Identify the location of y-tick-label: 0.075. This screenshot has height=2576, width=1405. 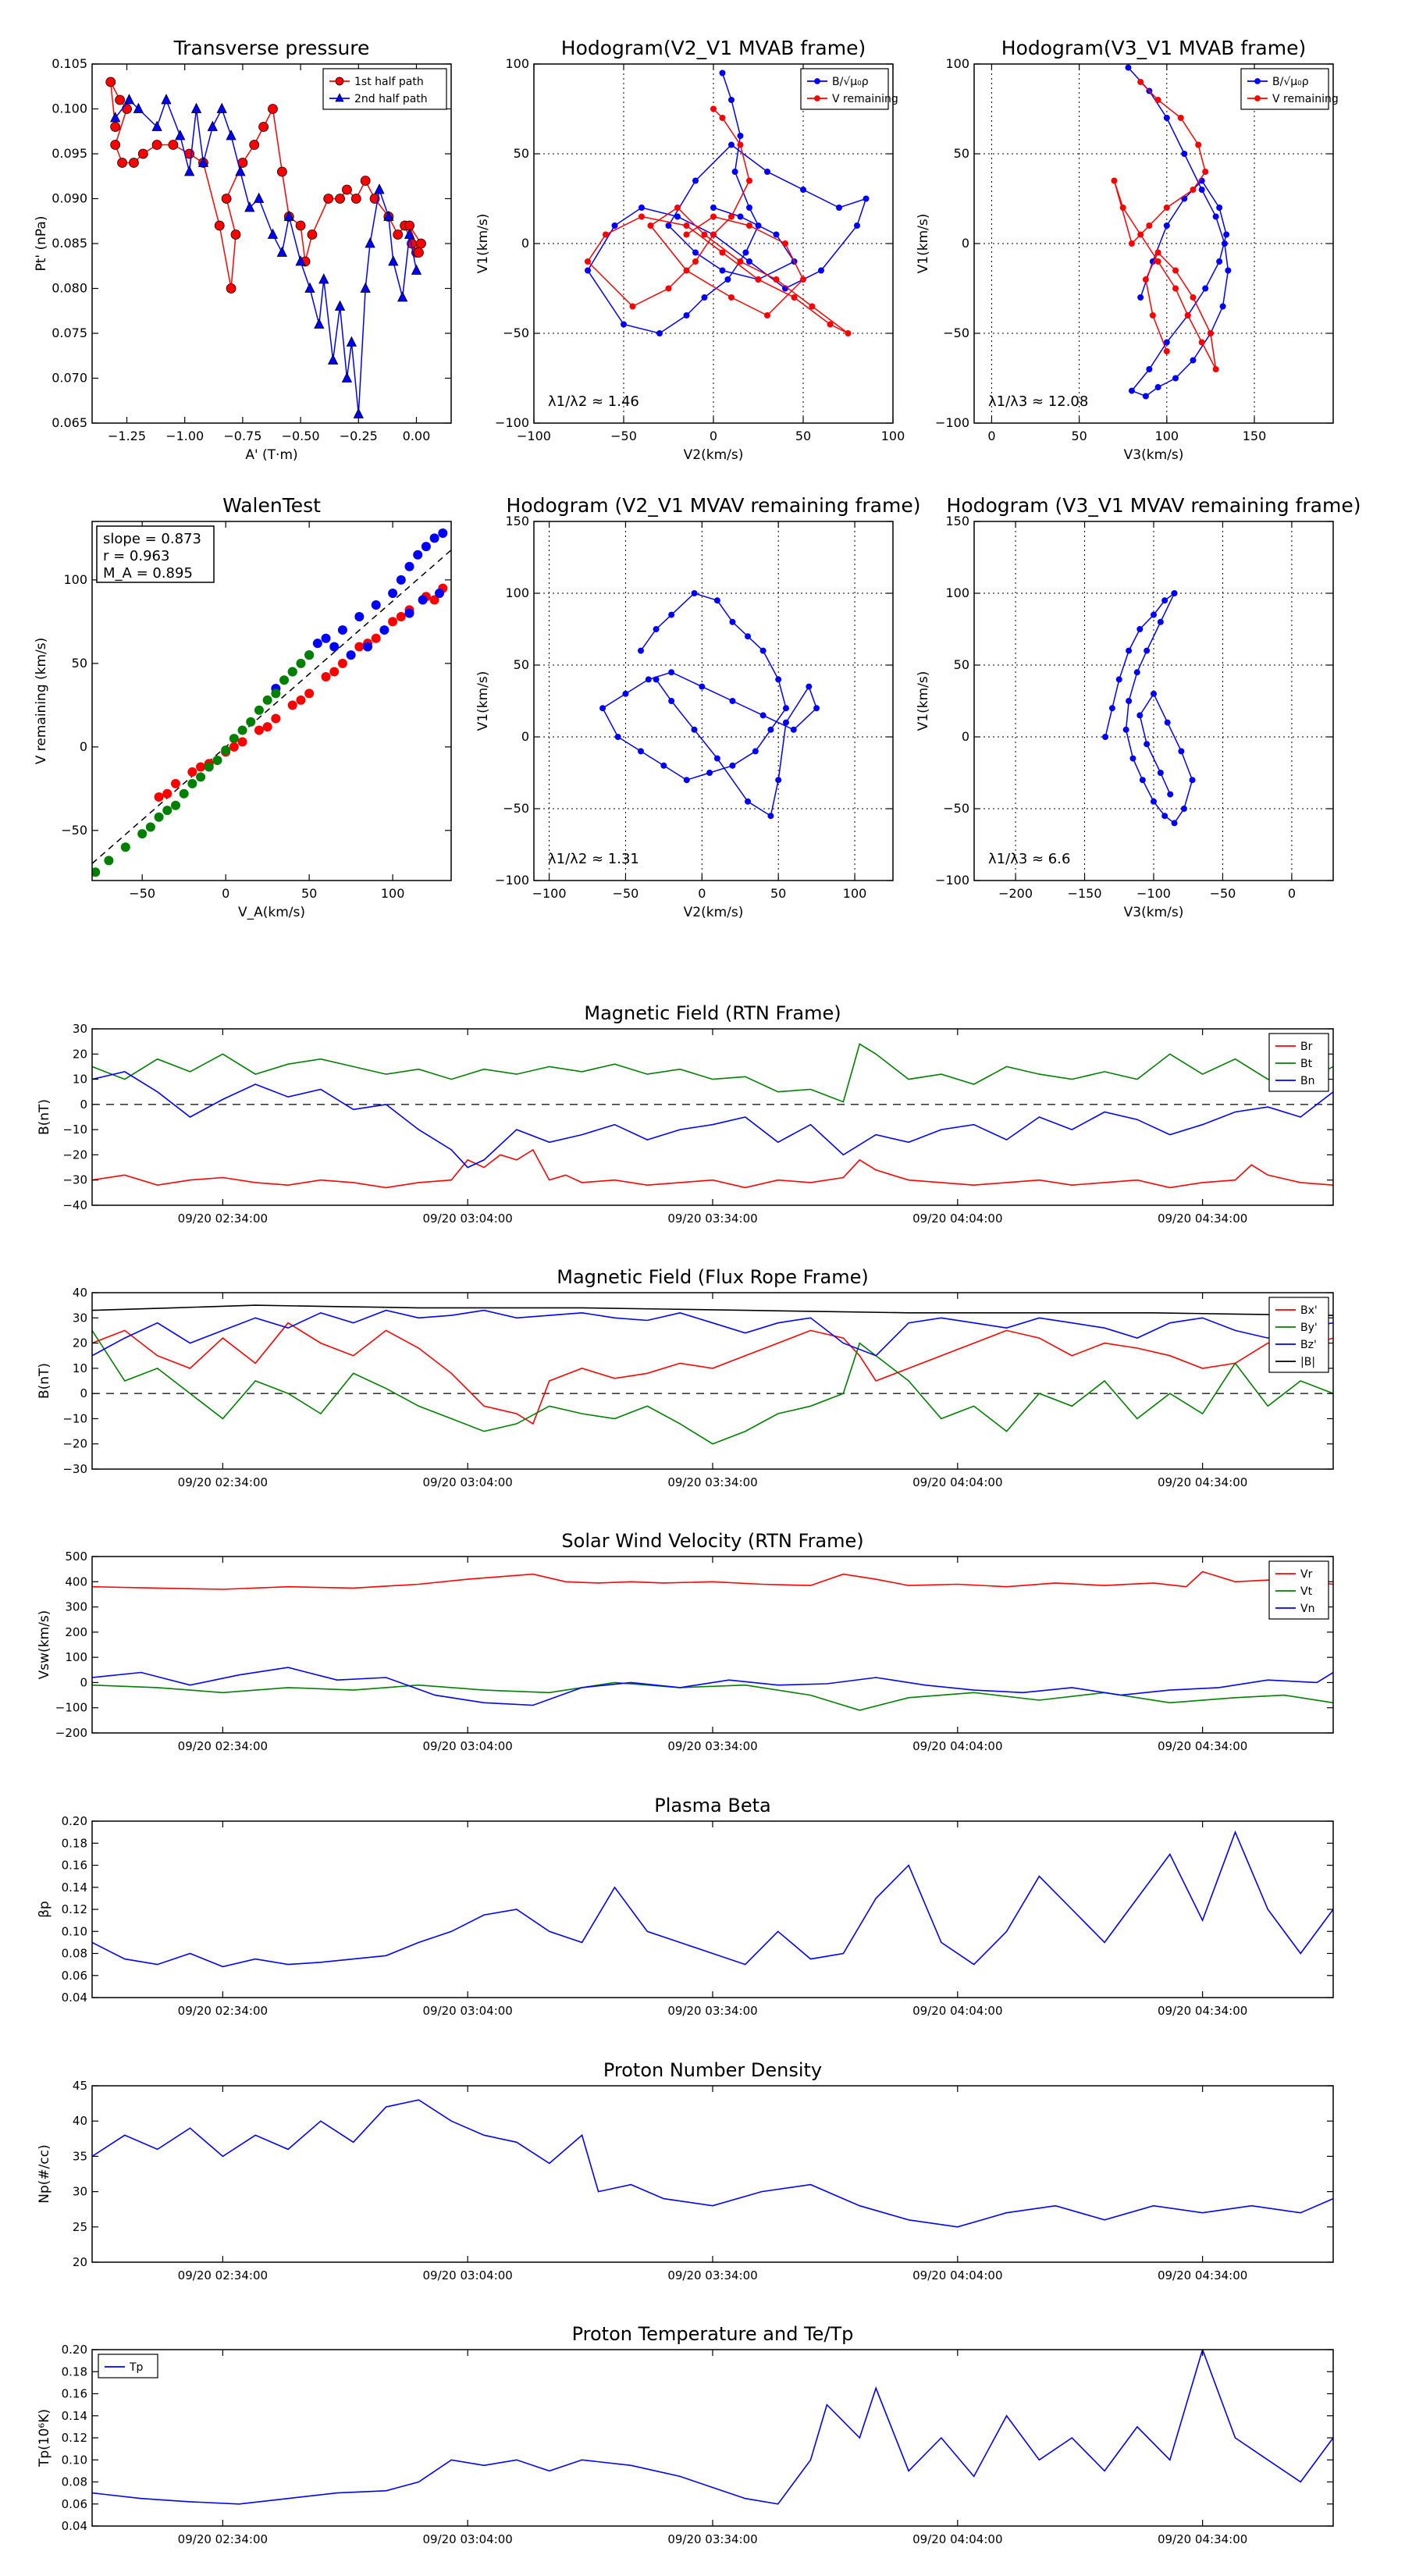
(69, 333).